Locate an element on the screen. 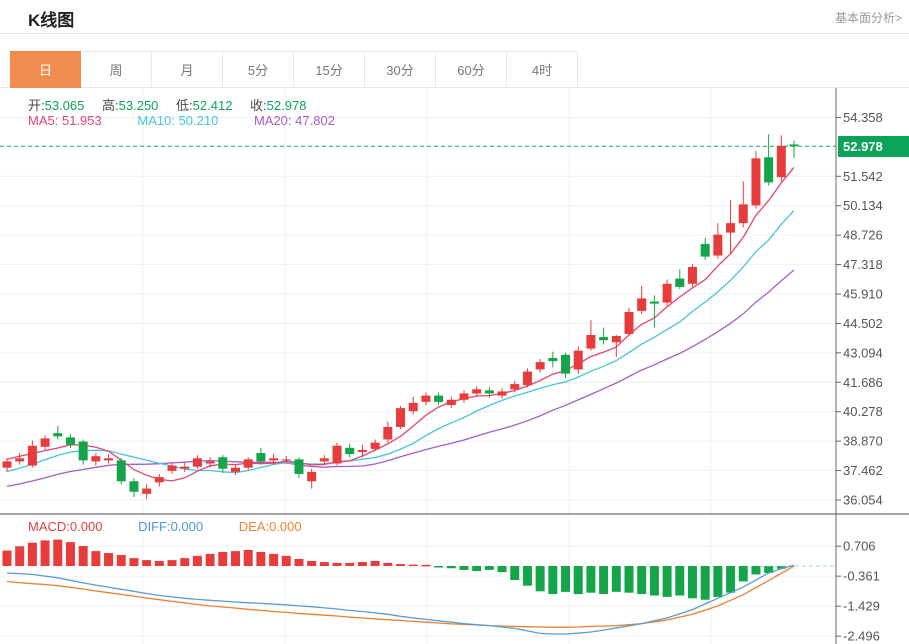 The image size is (909, 644). svg-text: 44.502 is located at coordinates (863, 323).